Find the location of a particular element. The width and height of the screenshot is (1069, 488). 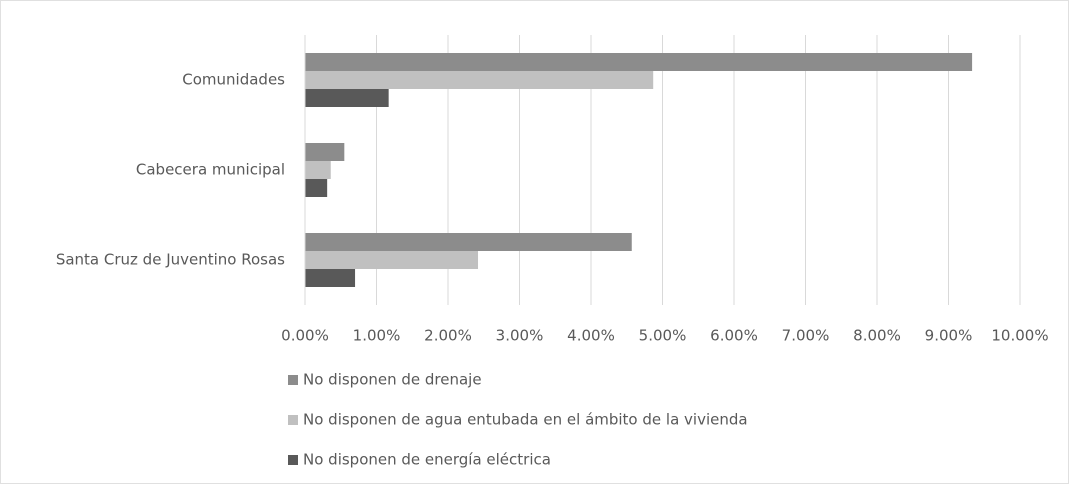

x-tick-label: 6.00% is located at coordinates (734, 336).